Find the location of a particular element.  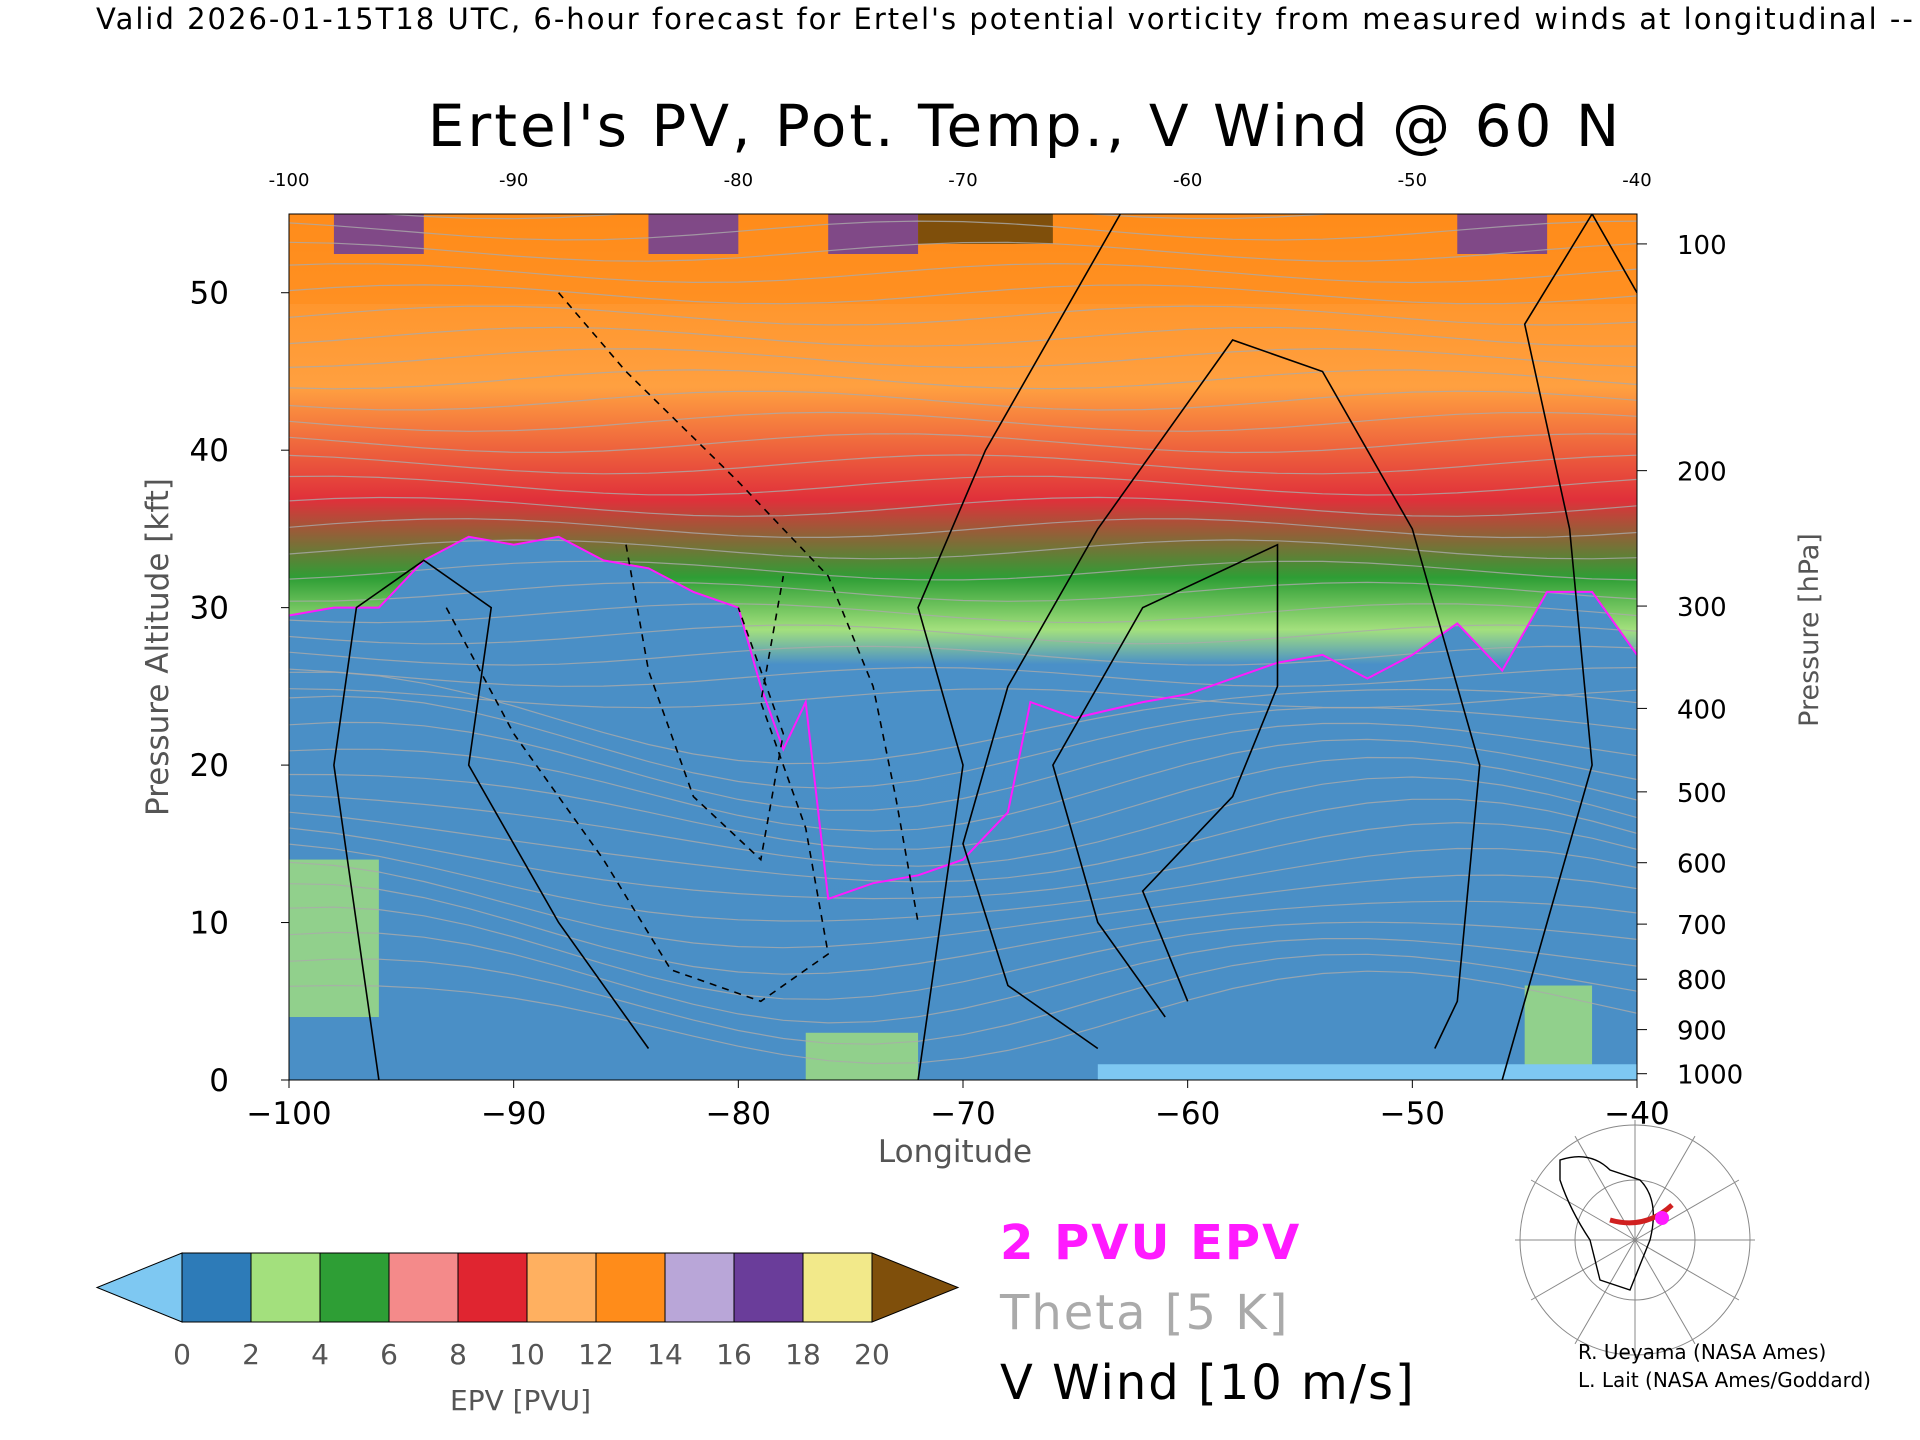

x-tick-label: −50 is located at coordinates (1412, 1114).